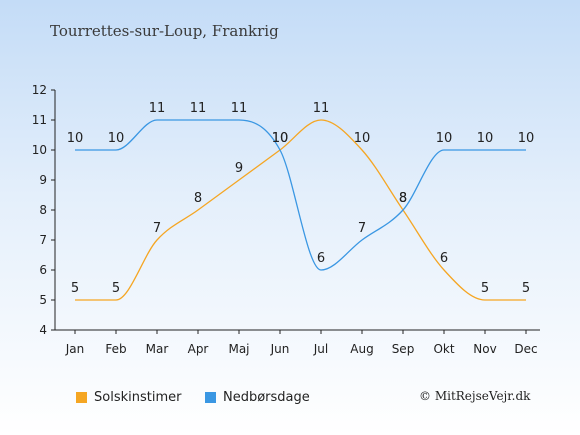 The width and height of the screenshot is (580, 435). What do you see at coordinates (43, 180) in the screenshot?
I see `y-tick-label-9: 9` at bounding box center [43, 180].